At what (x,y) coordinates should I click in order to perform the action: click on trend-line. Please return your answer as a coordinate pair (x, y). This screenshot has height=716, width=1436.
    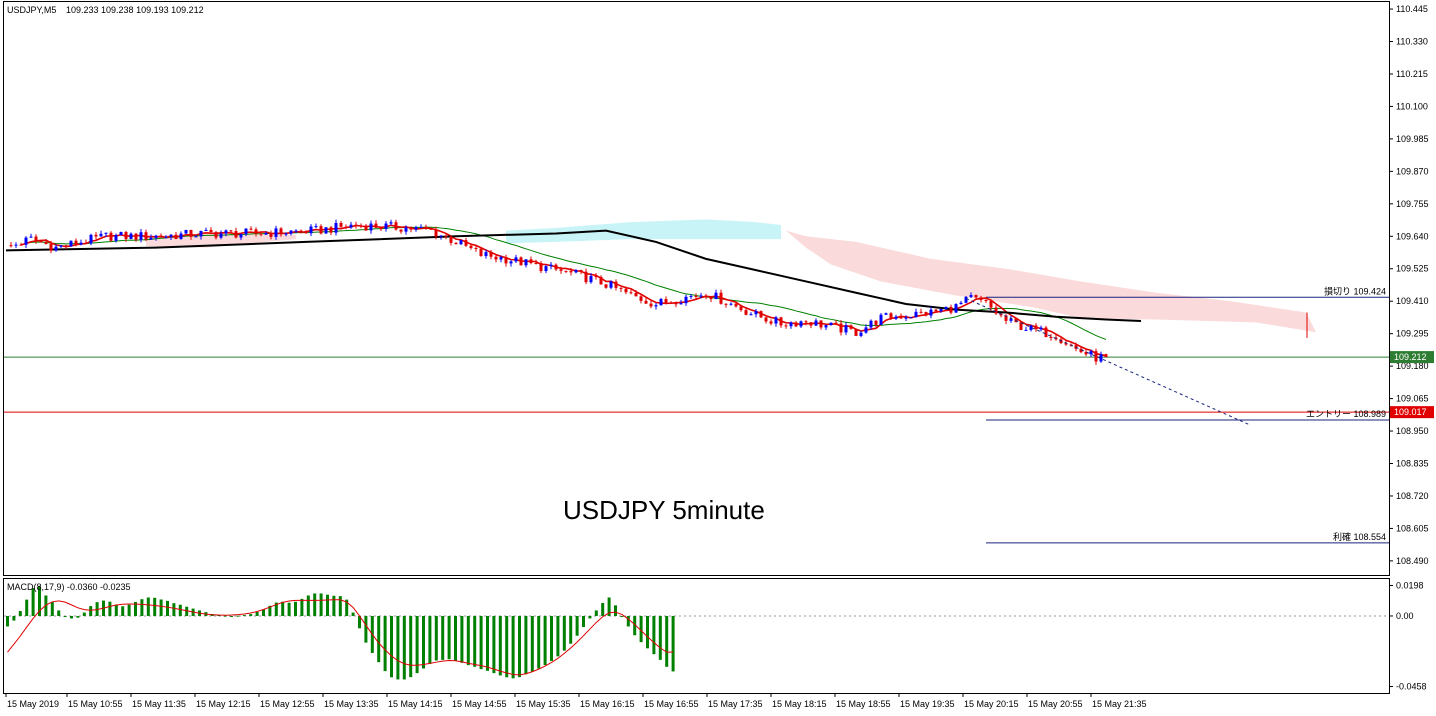
    Looking at the image, I should click on (1108, 361).